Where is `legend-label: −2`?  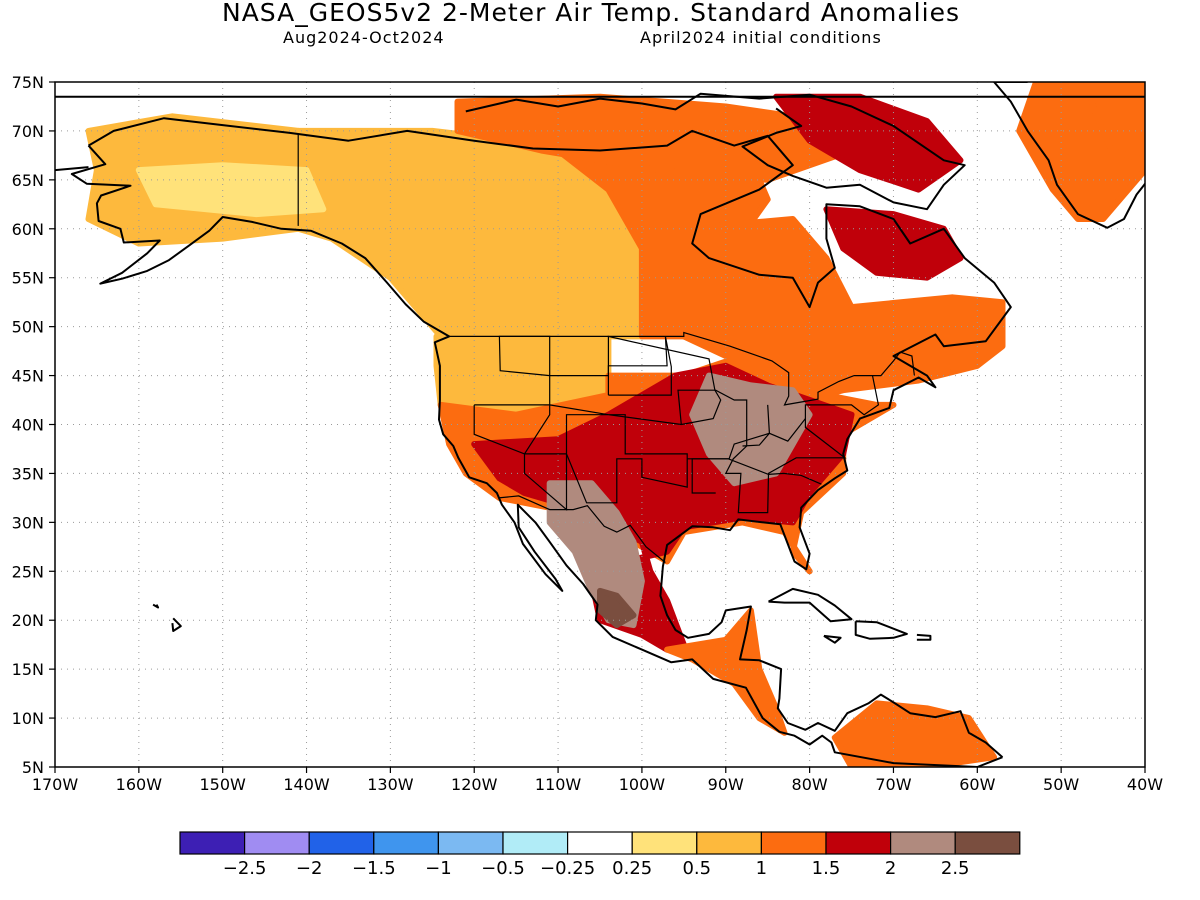
legend-label: −2 is located at coordinates (309, 868).